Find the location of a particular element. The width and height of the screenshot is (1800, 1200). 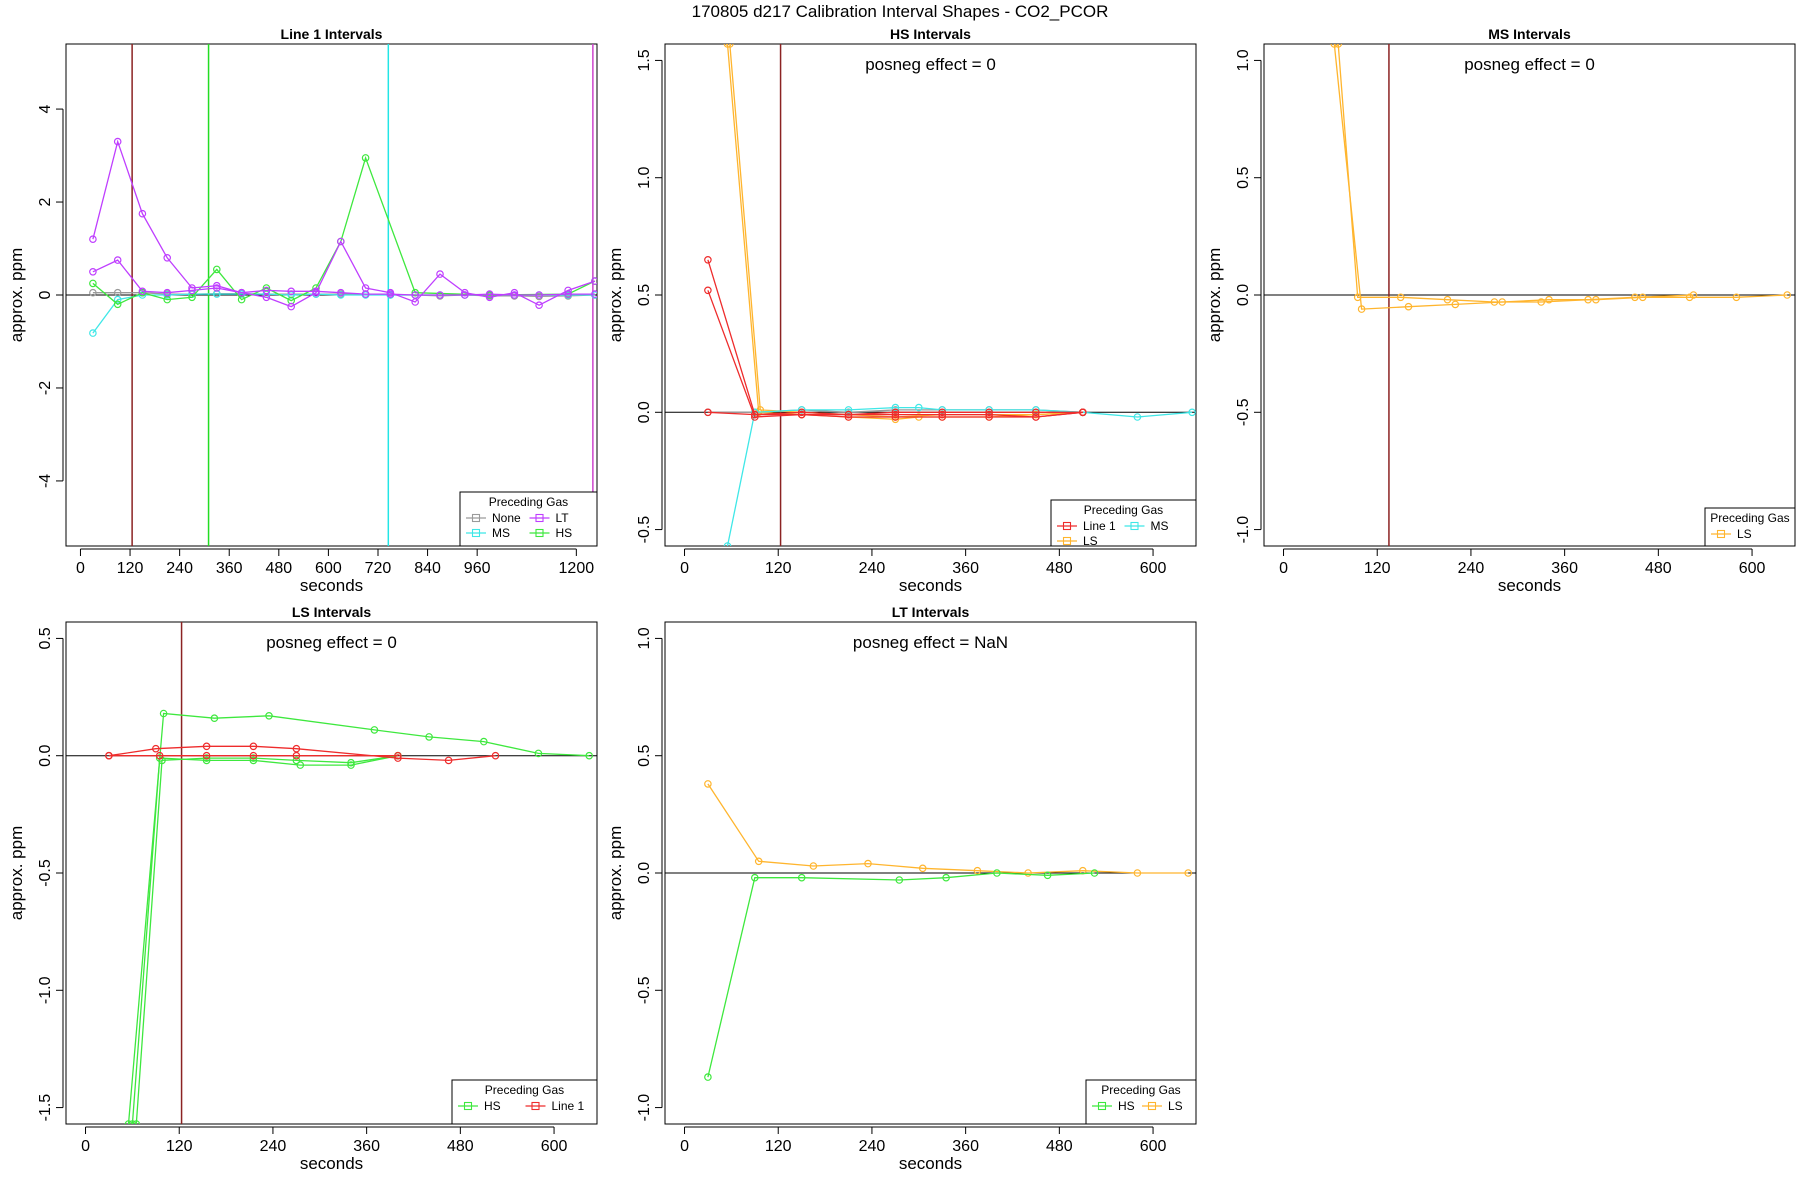

plot-frame is located at coordinates (930, 295).